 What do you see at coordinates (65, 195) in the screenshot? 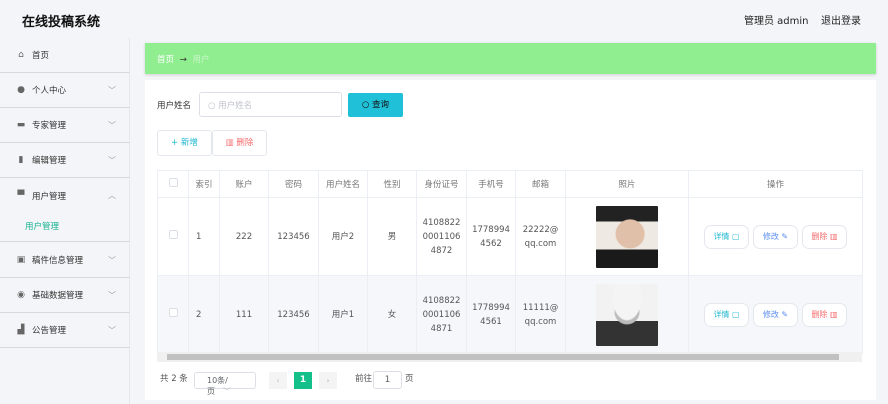
I see `sidebar-item-users: ▀ 用户管理 ︿` at bounding box center [65, 195].